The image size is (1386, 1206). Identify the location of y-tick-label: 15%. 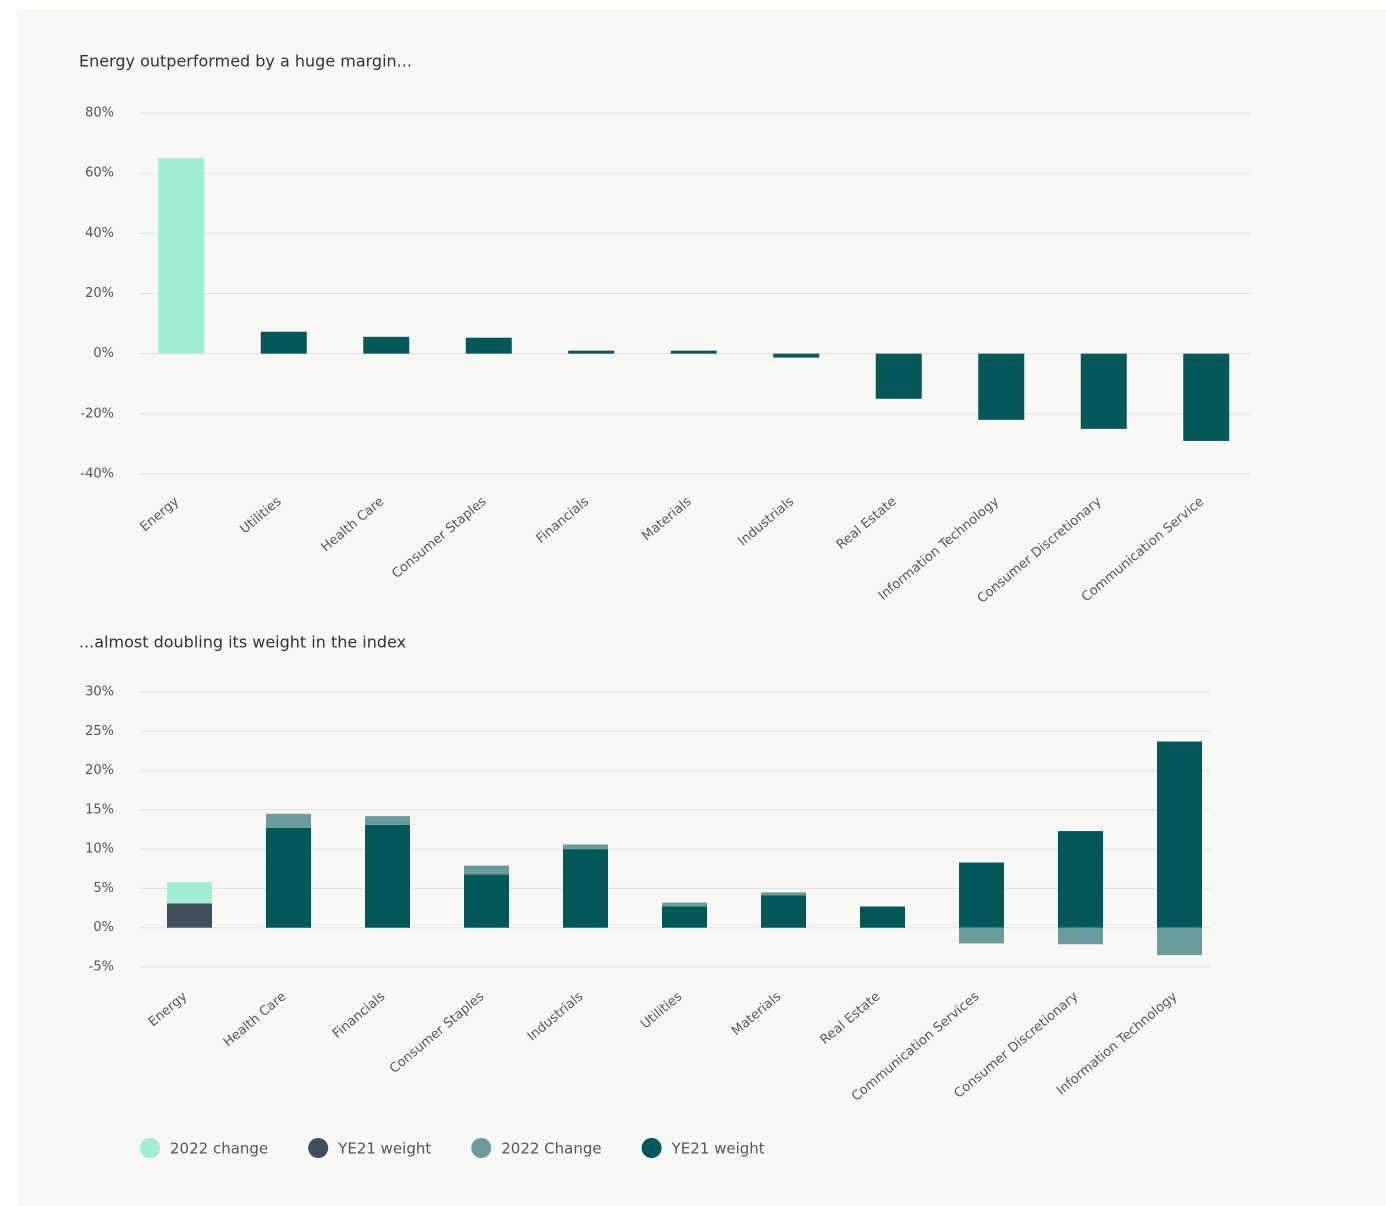
(99, 809).